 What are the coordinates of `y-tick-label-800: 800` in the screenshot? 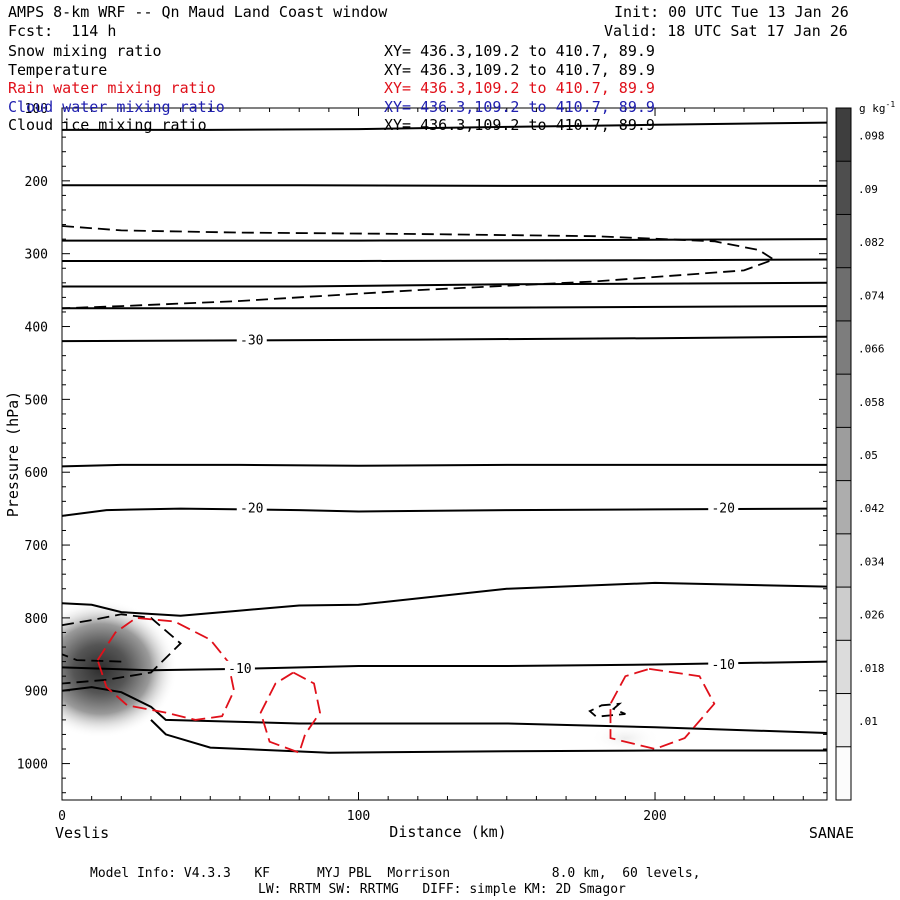 It's located at (36, 619).